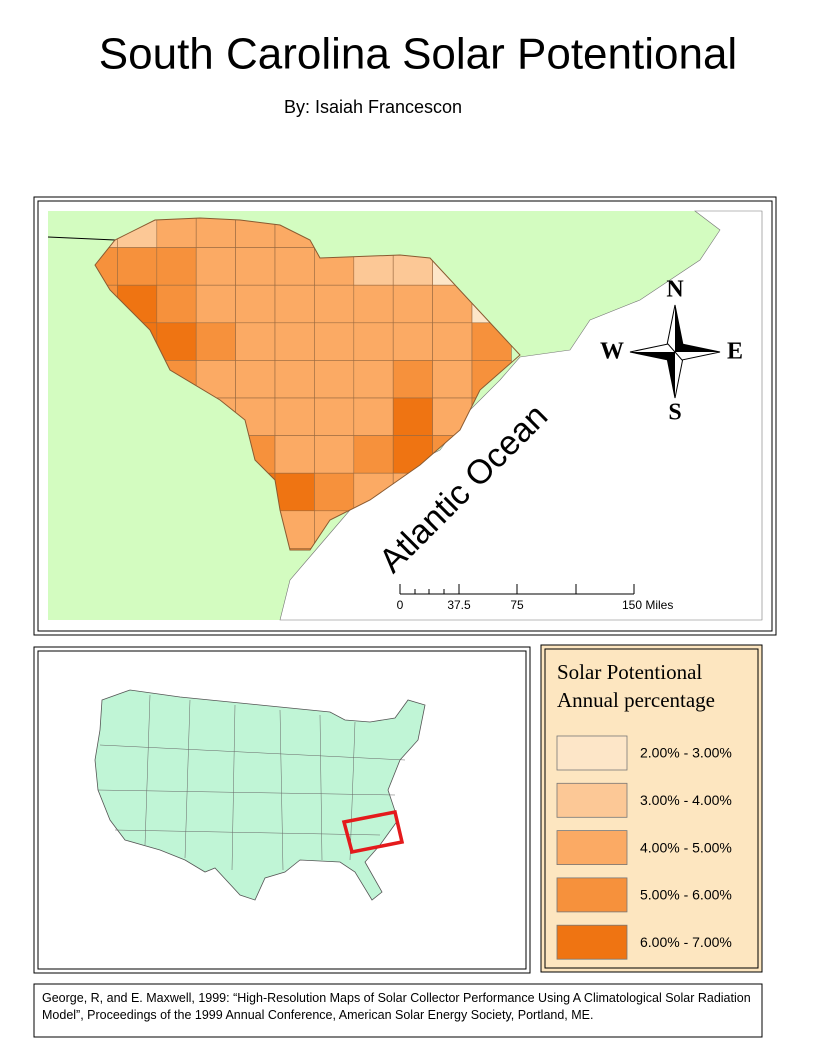  I want to click on legend-label: 3.00% - 4.00%, so click(686, 800).